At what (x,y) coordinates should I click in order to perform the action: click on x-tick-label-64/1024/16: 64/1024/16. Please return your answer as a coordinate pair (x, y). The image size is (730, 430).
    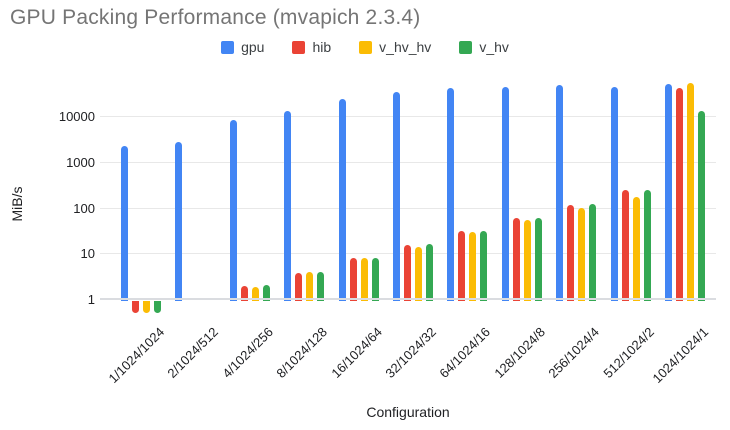
    Looking at the image, I should click on (464, 352).